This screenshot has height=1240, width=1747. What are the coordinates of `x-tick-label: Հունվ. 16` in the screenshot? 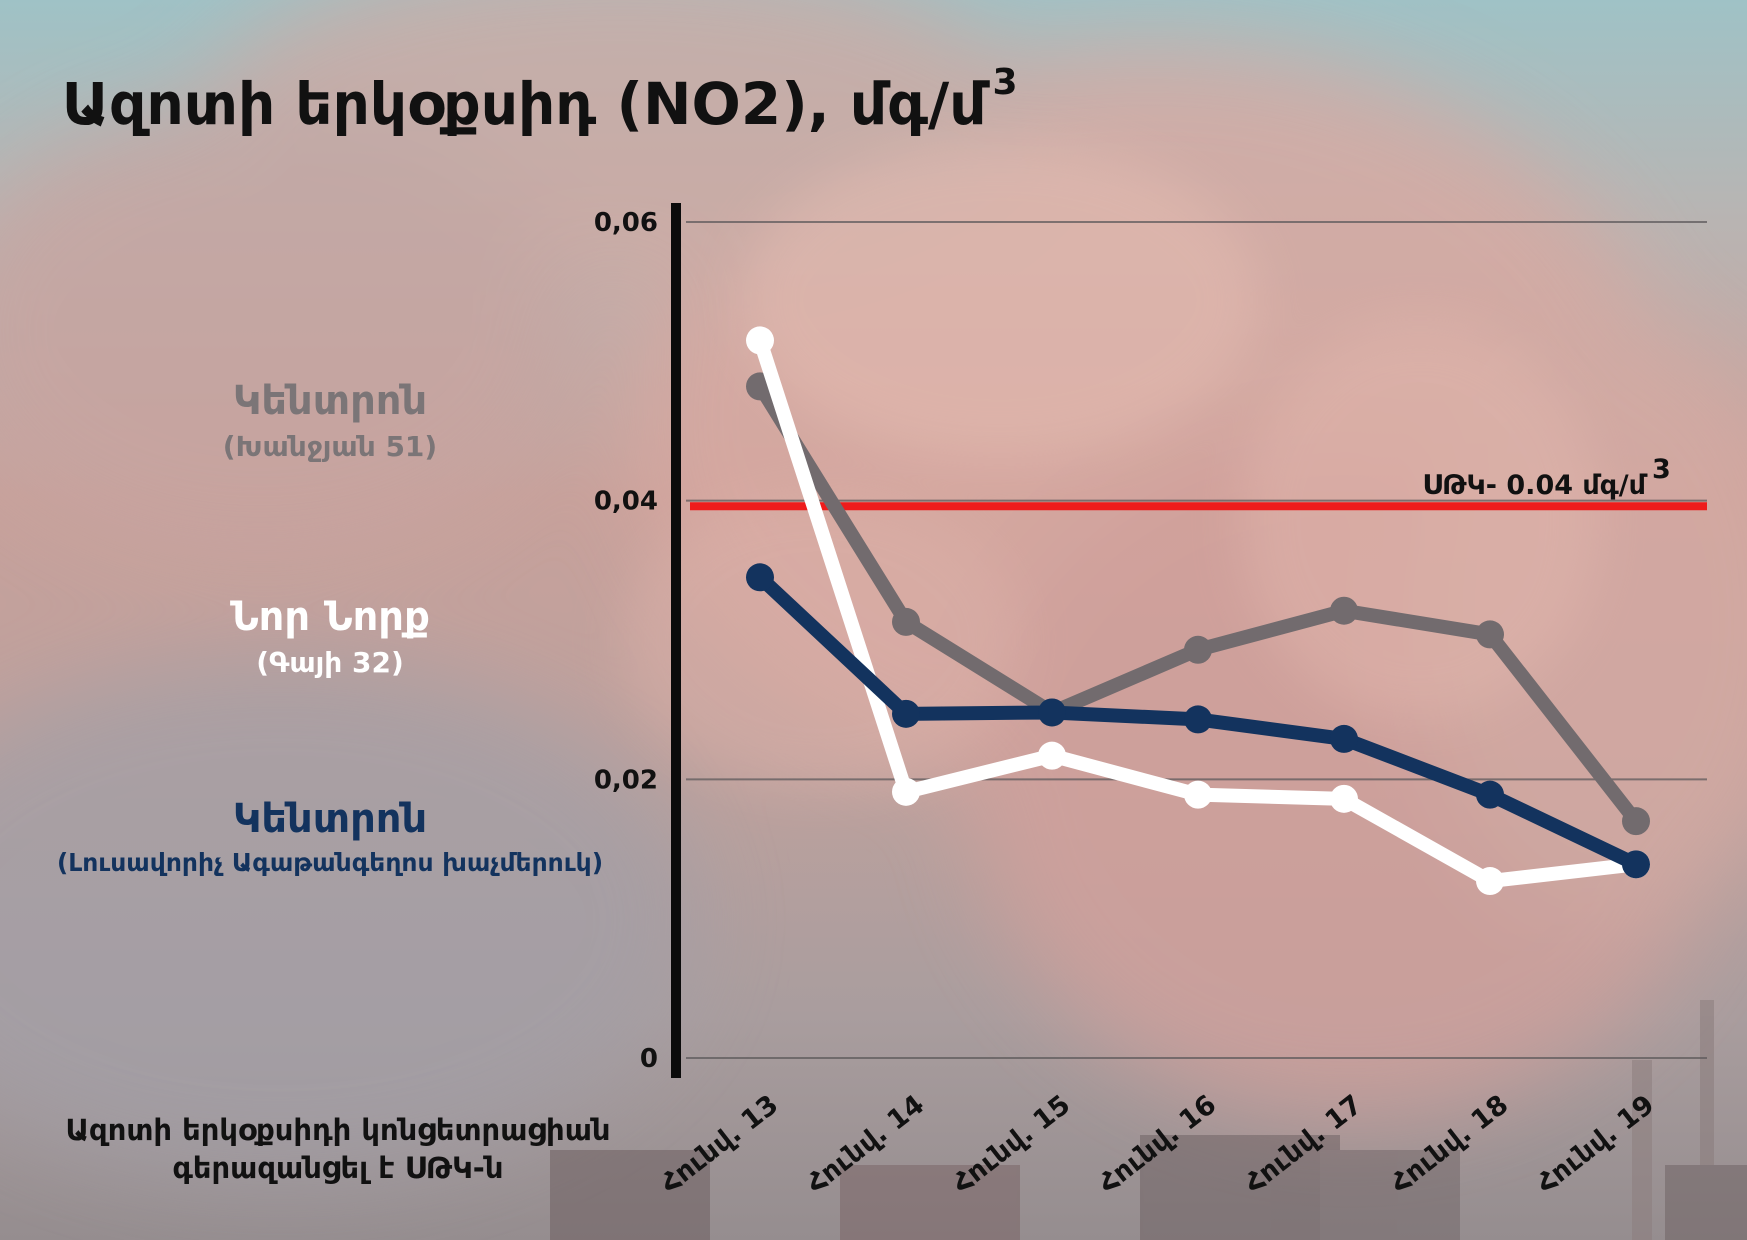 It's located at (1157, 1144).